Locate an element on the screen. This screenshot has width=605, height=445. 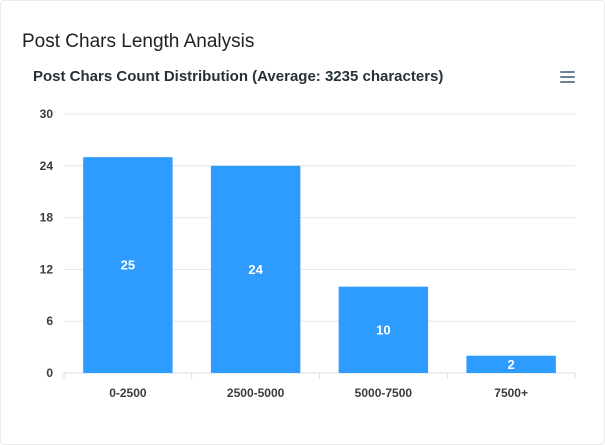
card-title: Post Chars Length Analysis is located at coordinates (138, 41).